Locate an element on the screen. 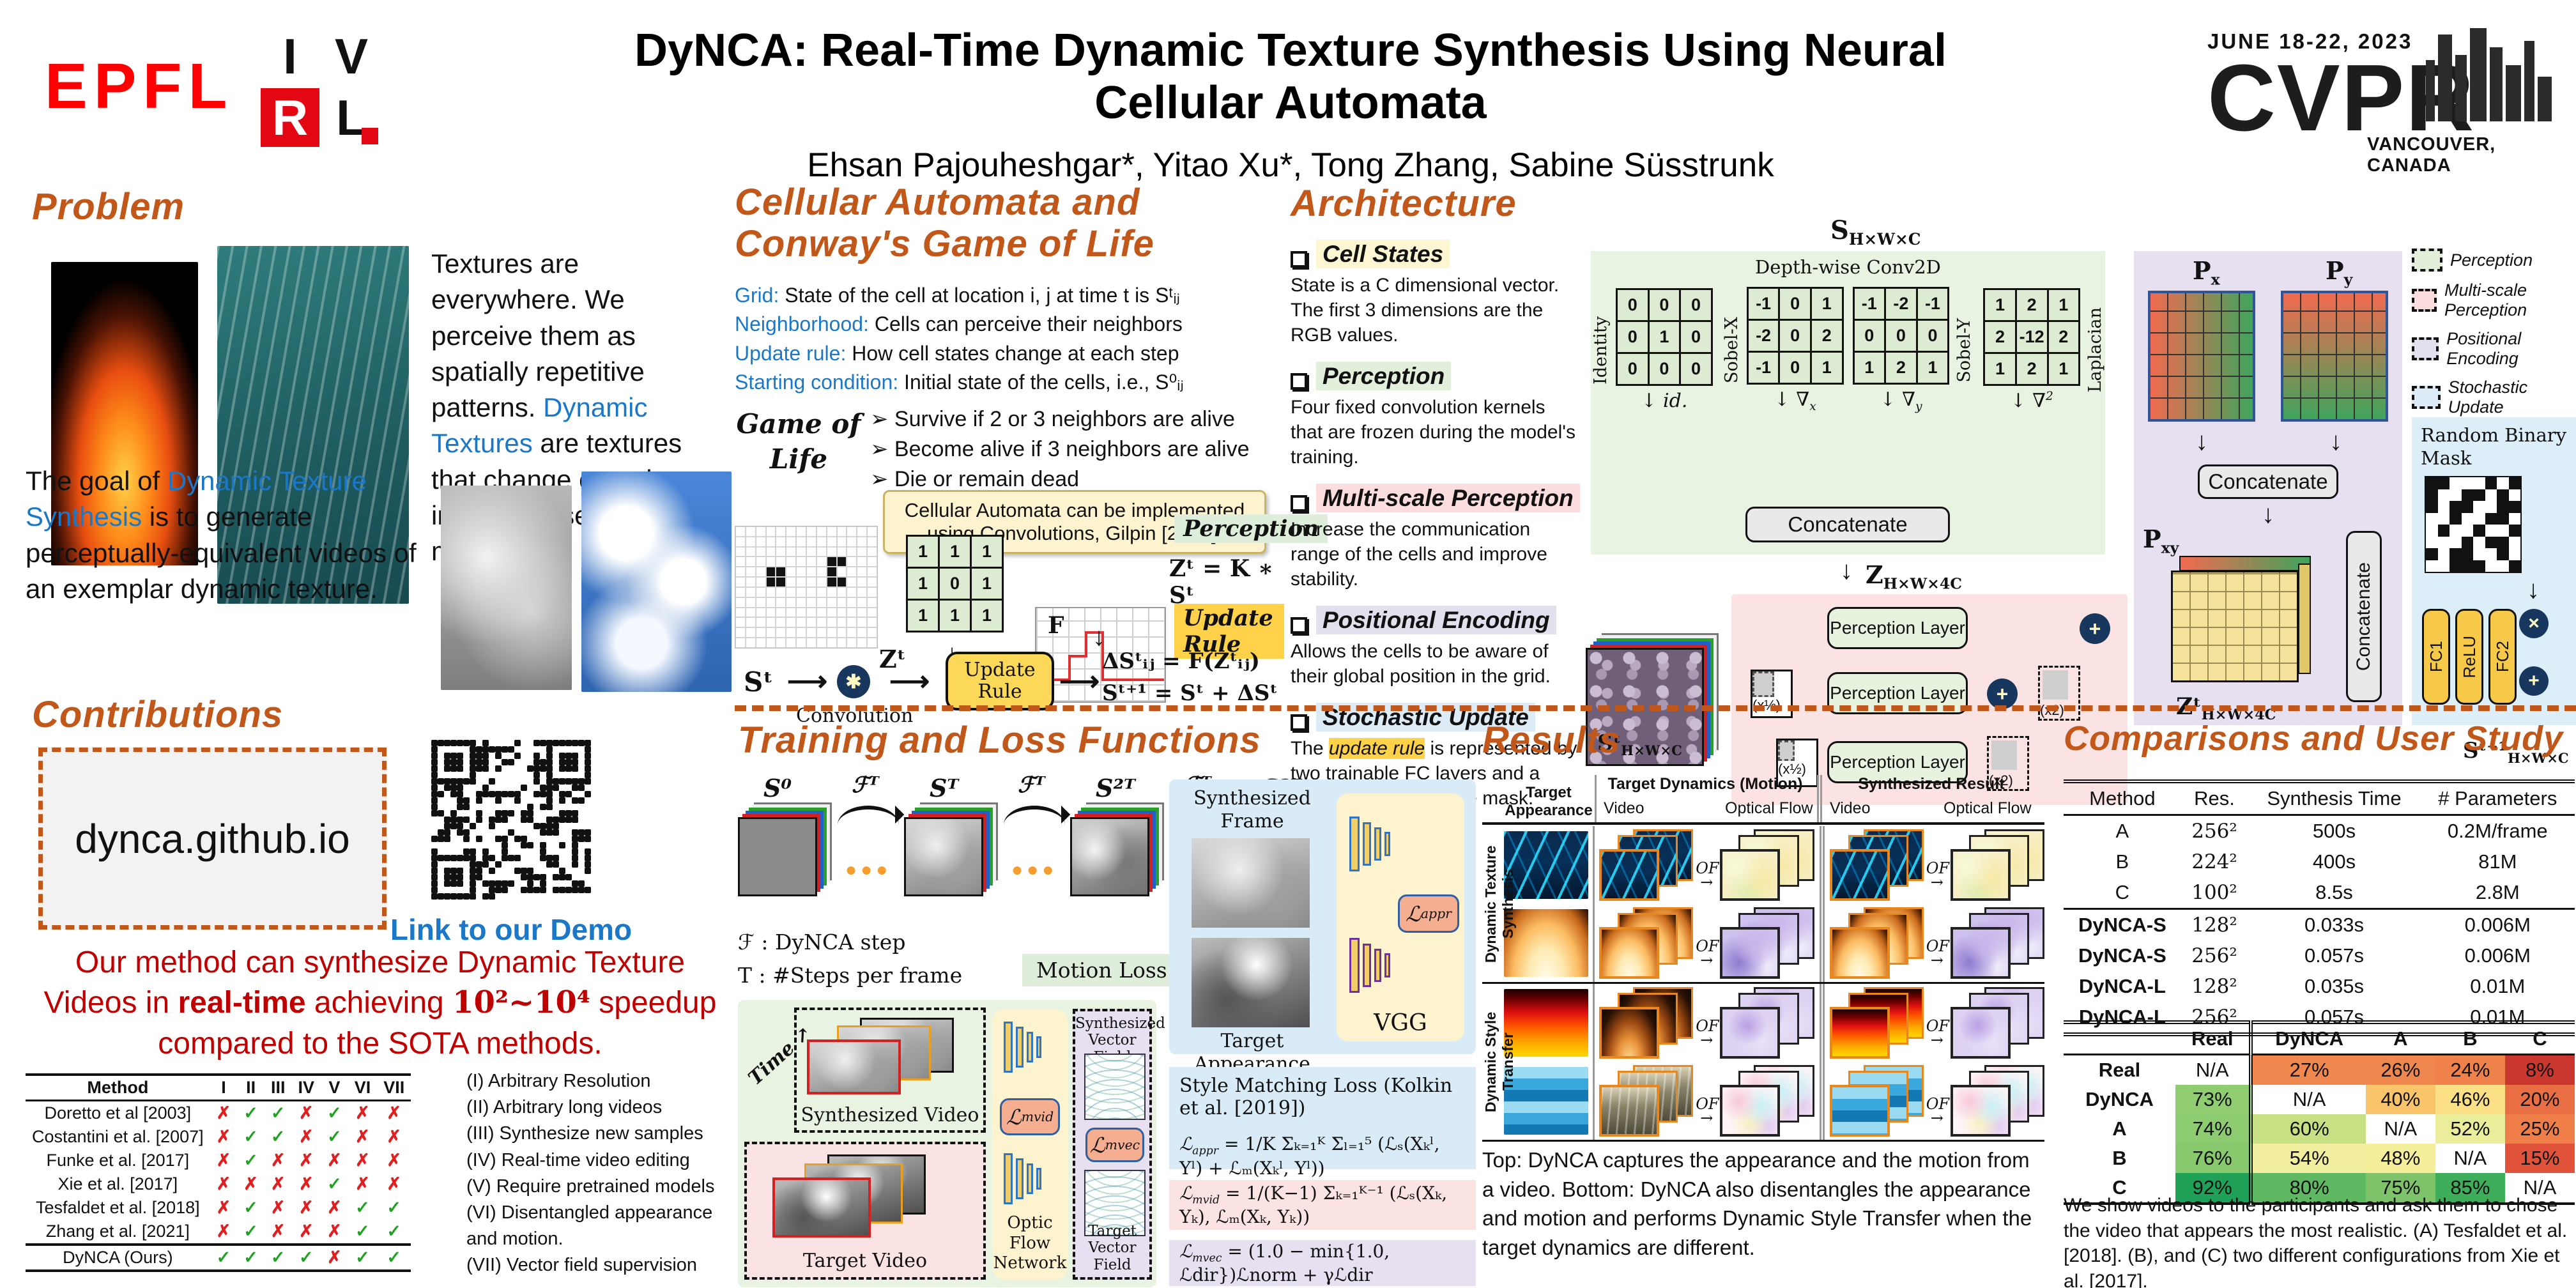 This screenshot has width=2576, height=1288. perf-method: DyNCA-L is located at coordinates (2122, 986).